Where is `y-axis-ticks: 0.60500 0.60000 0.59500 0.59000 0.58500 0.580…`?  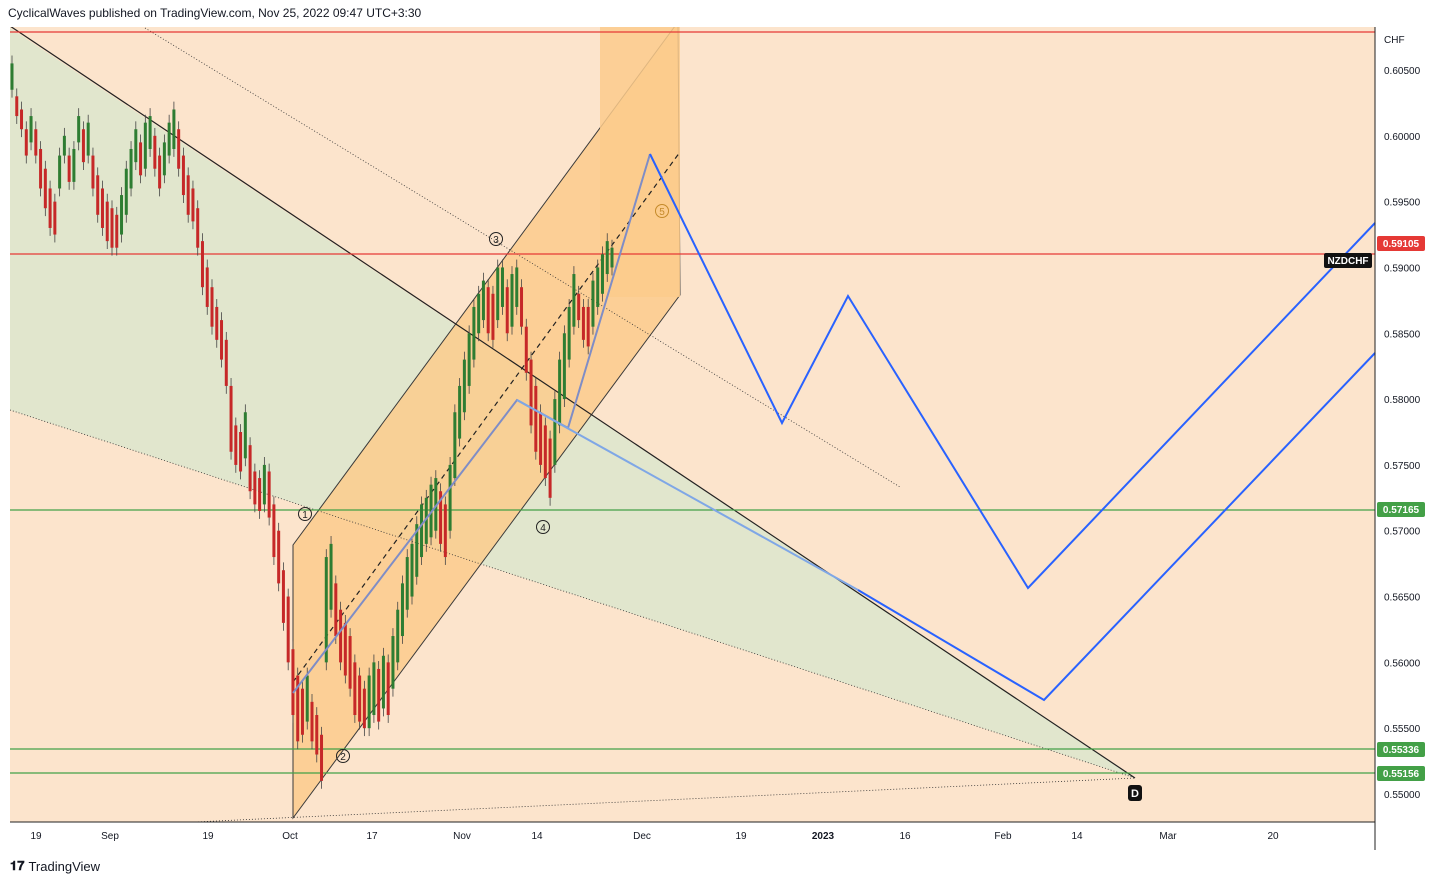
y-axis-ticks: 0.60500 0.60000 0.59500 0.59000 0.58500 0.580… is located at coordinates (1402, 433).